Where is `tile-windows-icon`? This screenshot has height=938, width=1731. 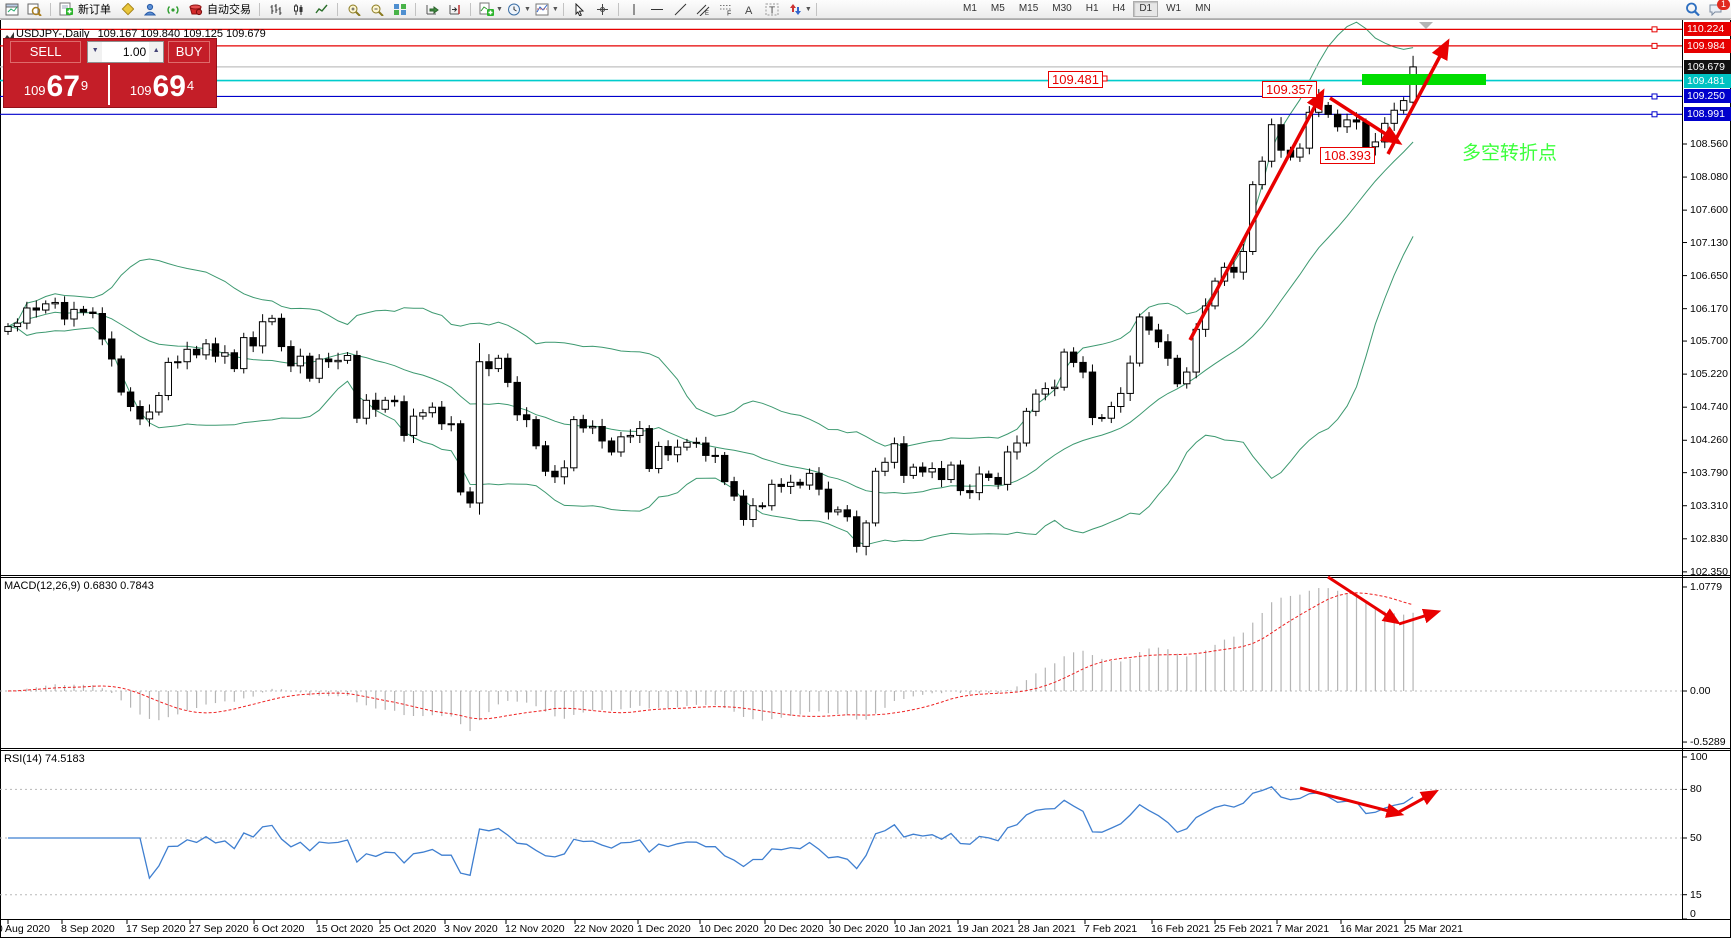 tile-windows-icon is located at coordinates (399, 9).